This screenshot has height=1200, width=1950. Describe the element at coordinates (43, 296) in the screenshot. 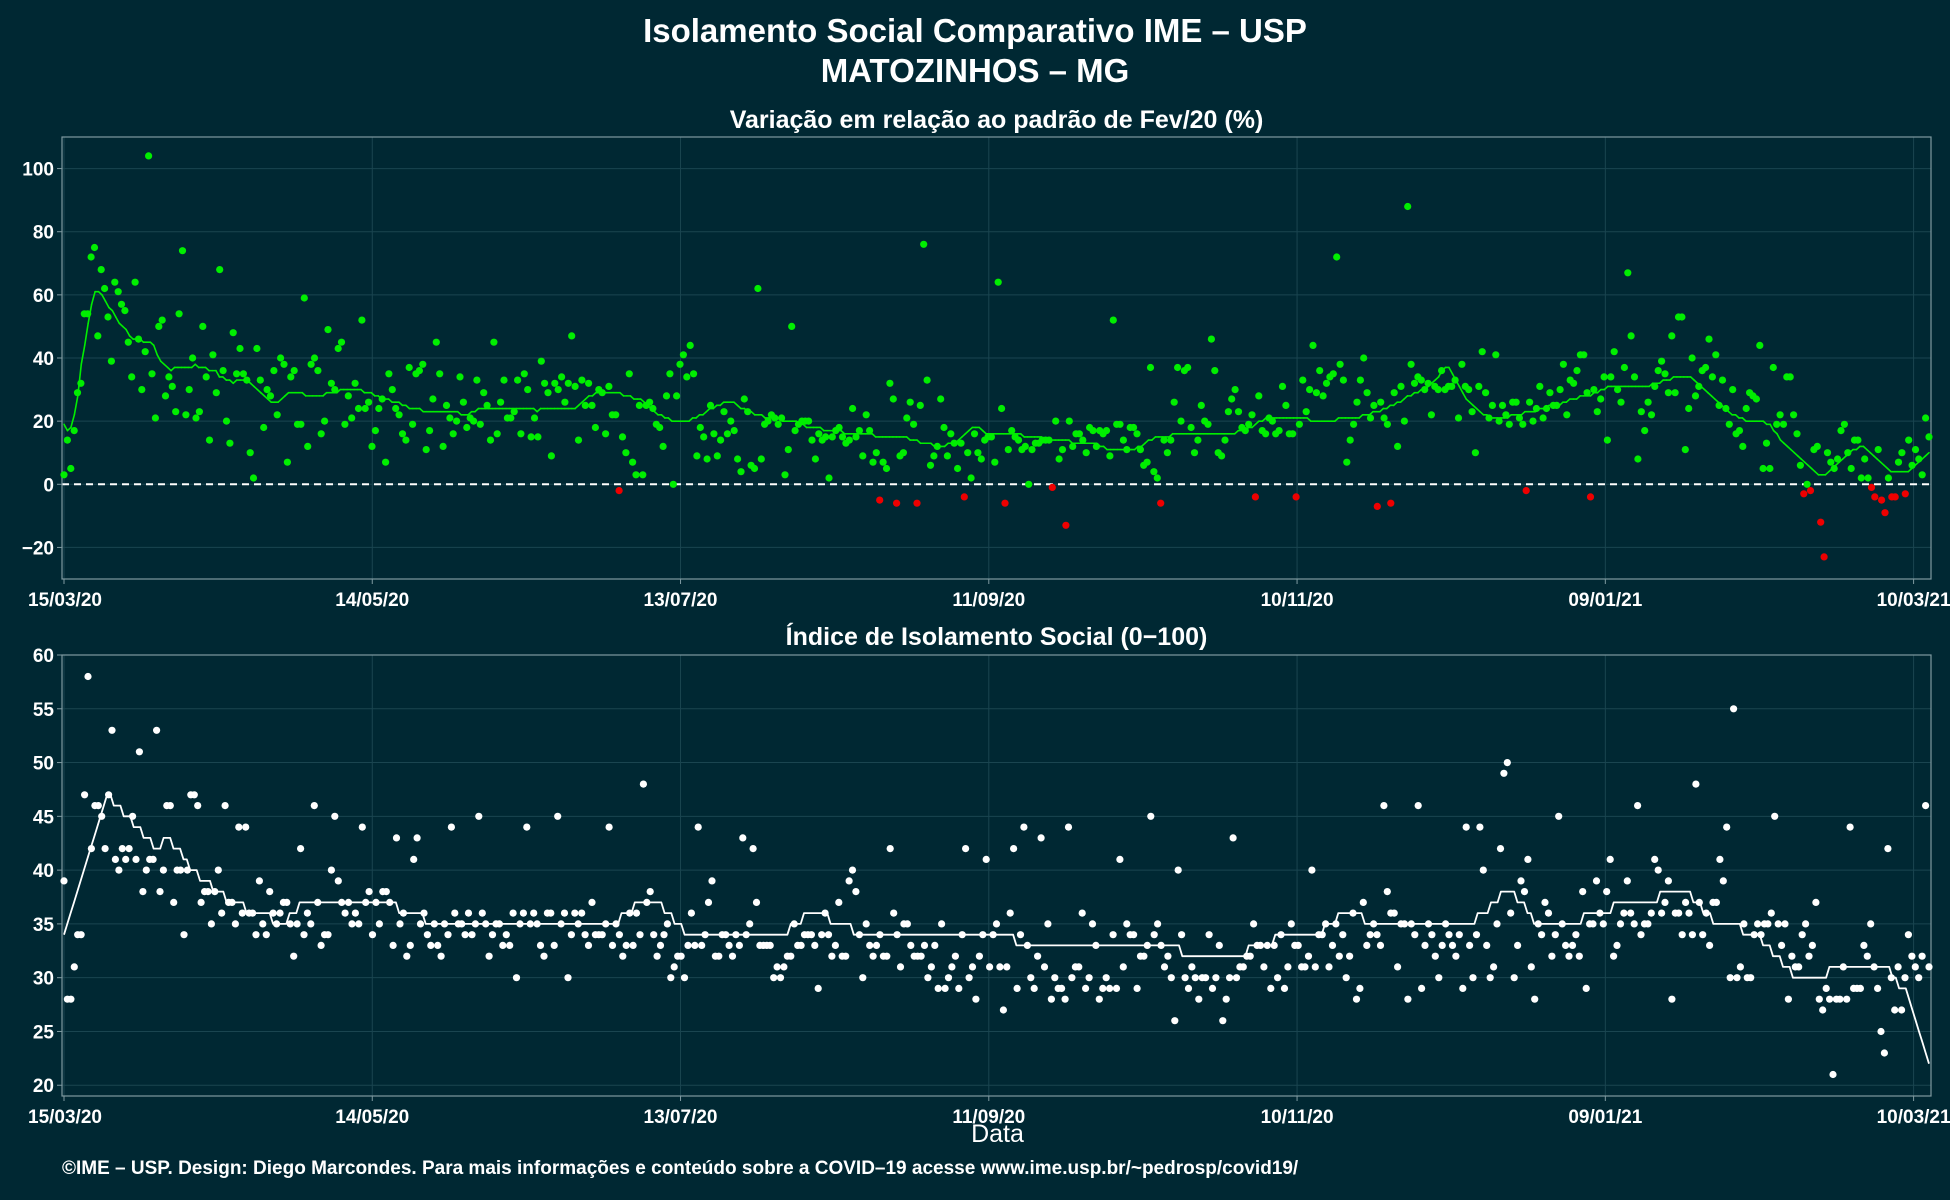

I see `y-tick-label: 60` at that location.